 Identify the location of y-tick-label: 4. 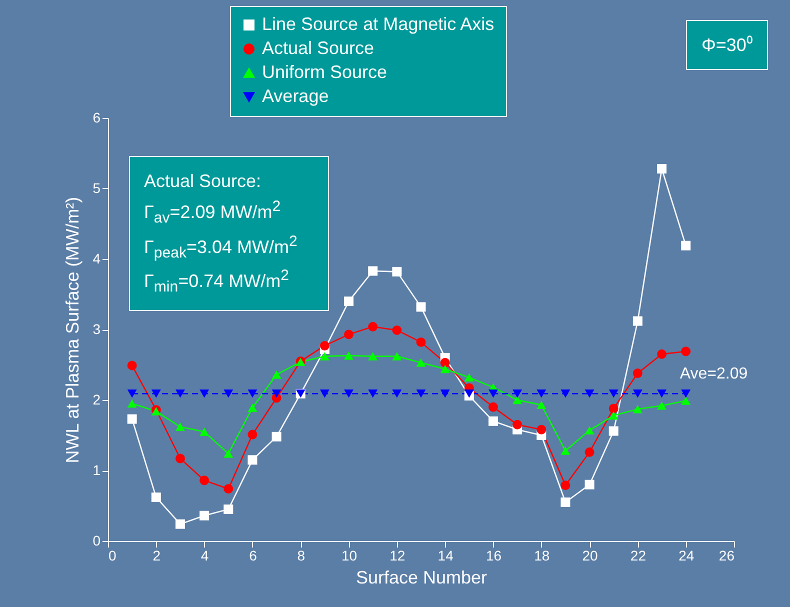
(96, 258).